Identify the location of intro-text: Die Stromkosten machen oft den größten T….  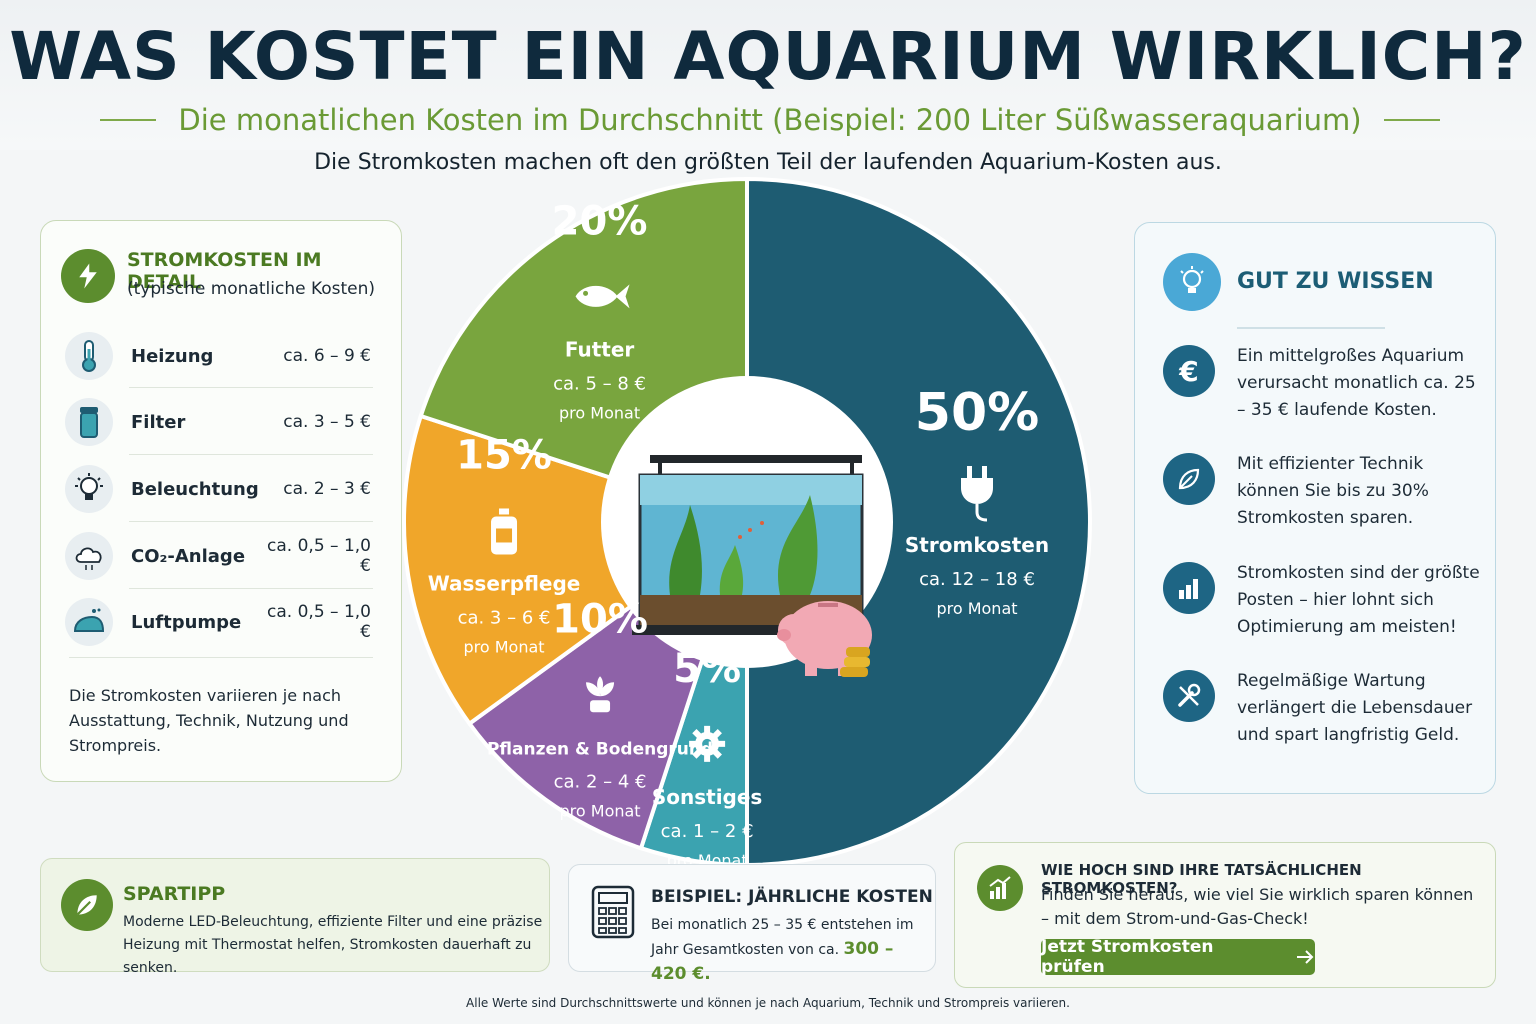
(768, 162).